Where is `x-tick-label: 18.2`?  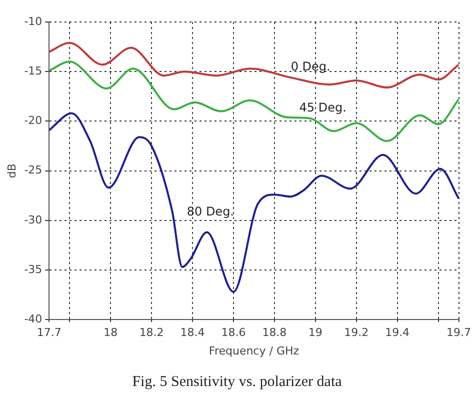 x-tick-label: 18.2 is located at coordinates (151, 333).